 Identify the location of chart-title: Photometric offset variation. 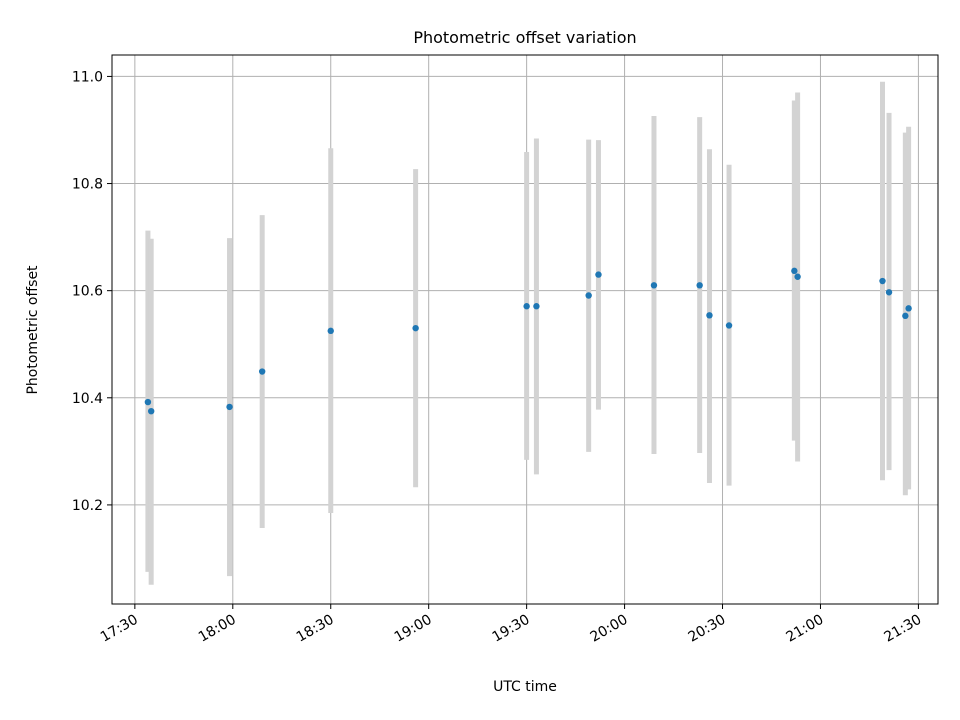
(524, 37).